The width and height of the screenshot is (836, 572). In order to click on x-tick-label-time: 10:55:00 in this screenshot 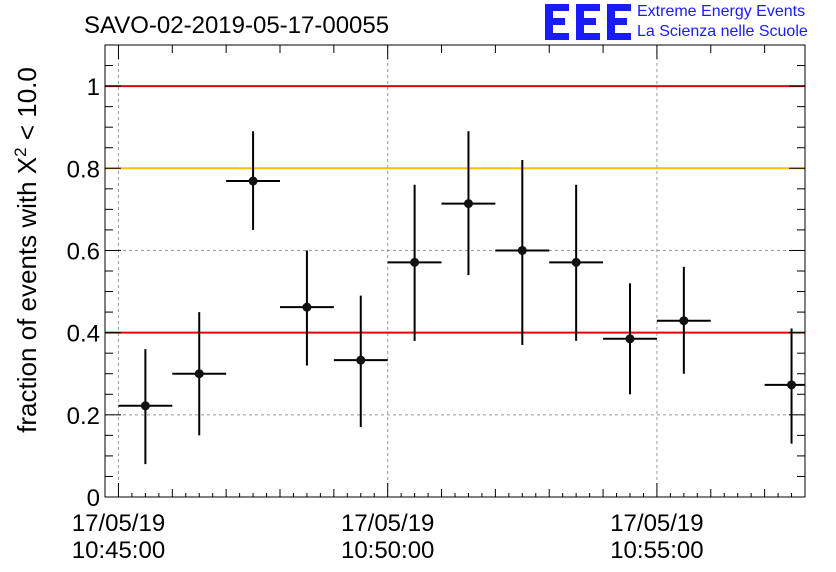, I will do `click(656, 550)`.